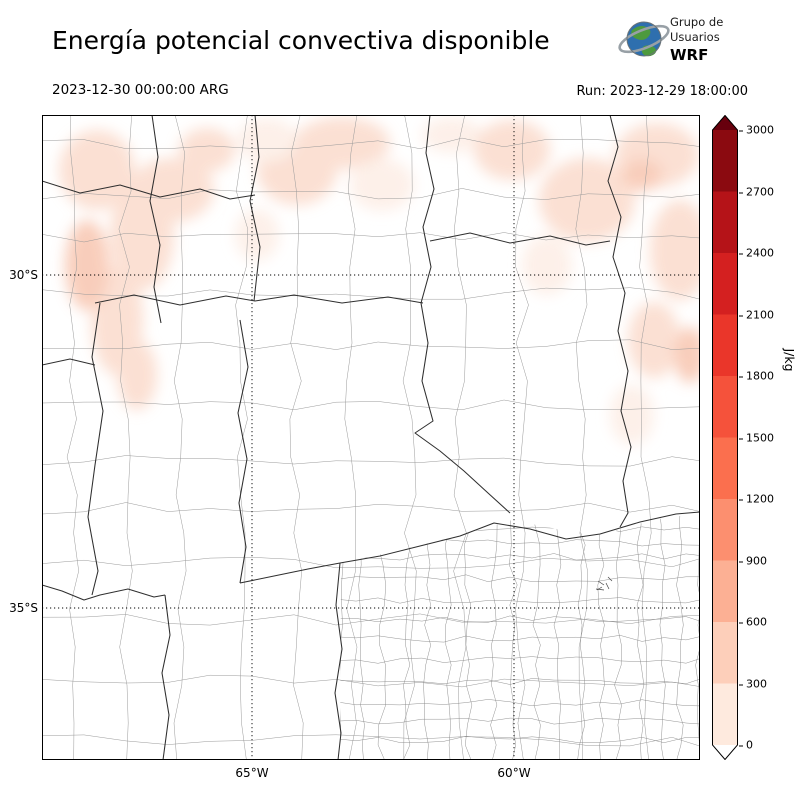 Image resolution: width=800 pixels, height=800 pixels. Describe the element at coordinates (662, 91) in the screenshot. I see `run-time-label: Run: 2023-12-29 18:00:00` at that location.